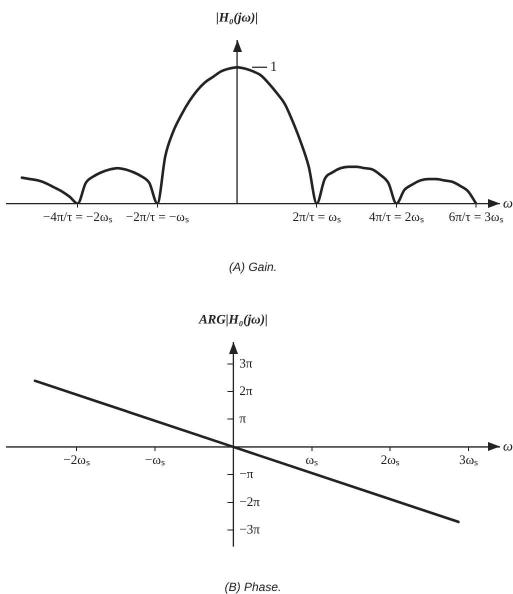  What do you see at coordinates (249, 501) in the screenshot?
I see `y-tick-label: −2π` at bounding box center [249, 501].